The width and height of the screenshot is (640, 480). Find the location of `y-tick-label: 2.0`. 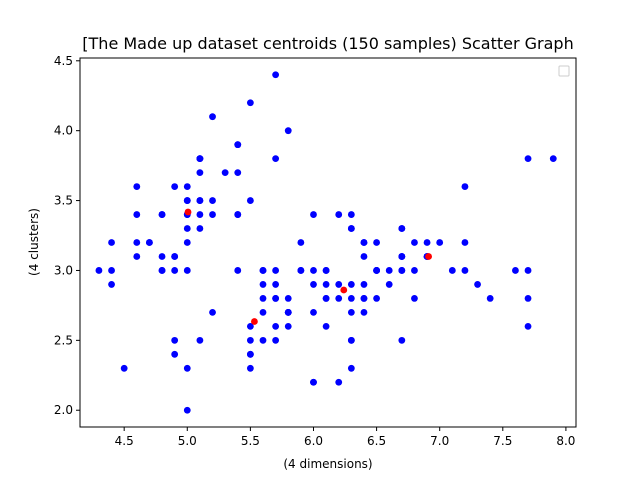

y-tick-label: 2.0 is located at coordinates (63, 410).